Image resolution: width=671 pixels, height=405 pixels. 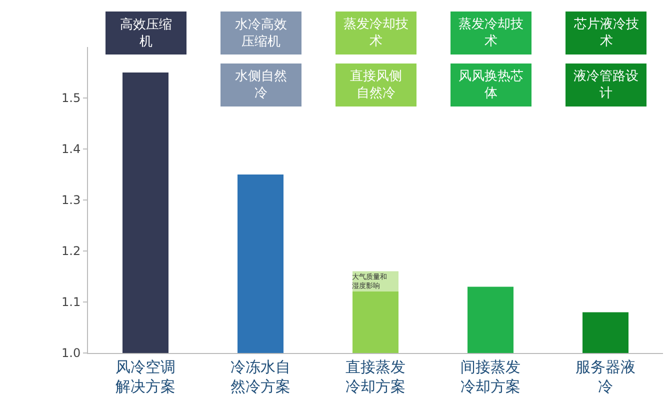 What do you see at coordinates (261, 85) in the screenshot?
I see `annotation: 水侧自然冷` at bounding box center [261, 85].